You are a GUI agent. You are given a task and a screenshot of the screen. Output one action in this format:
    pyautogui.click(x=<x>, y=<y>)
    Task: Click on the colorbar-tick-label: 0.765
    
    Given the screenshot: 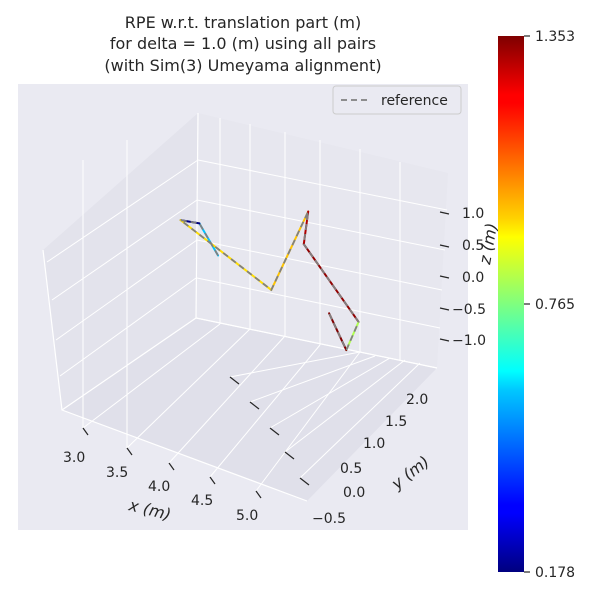 What is the action you would take?
    pyautogui.click(x=555, y=305)
    